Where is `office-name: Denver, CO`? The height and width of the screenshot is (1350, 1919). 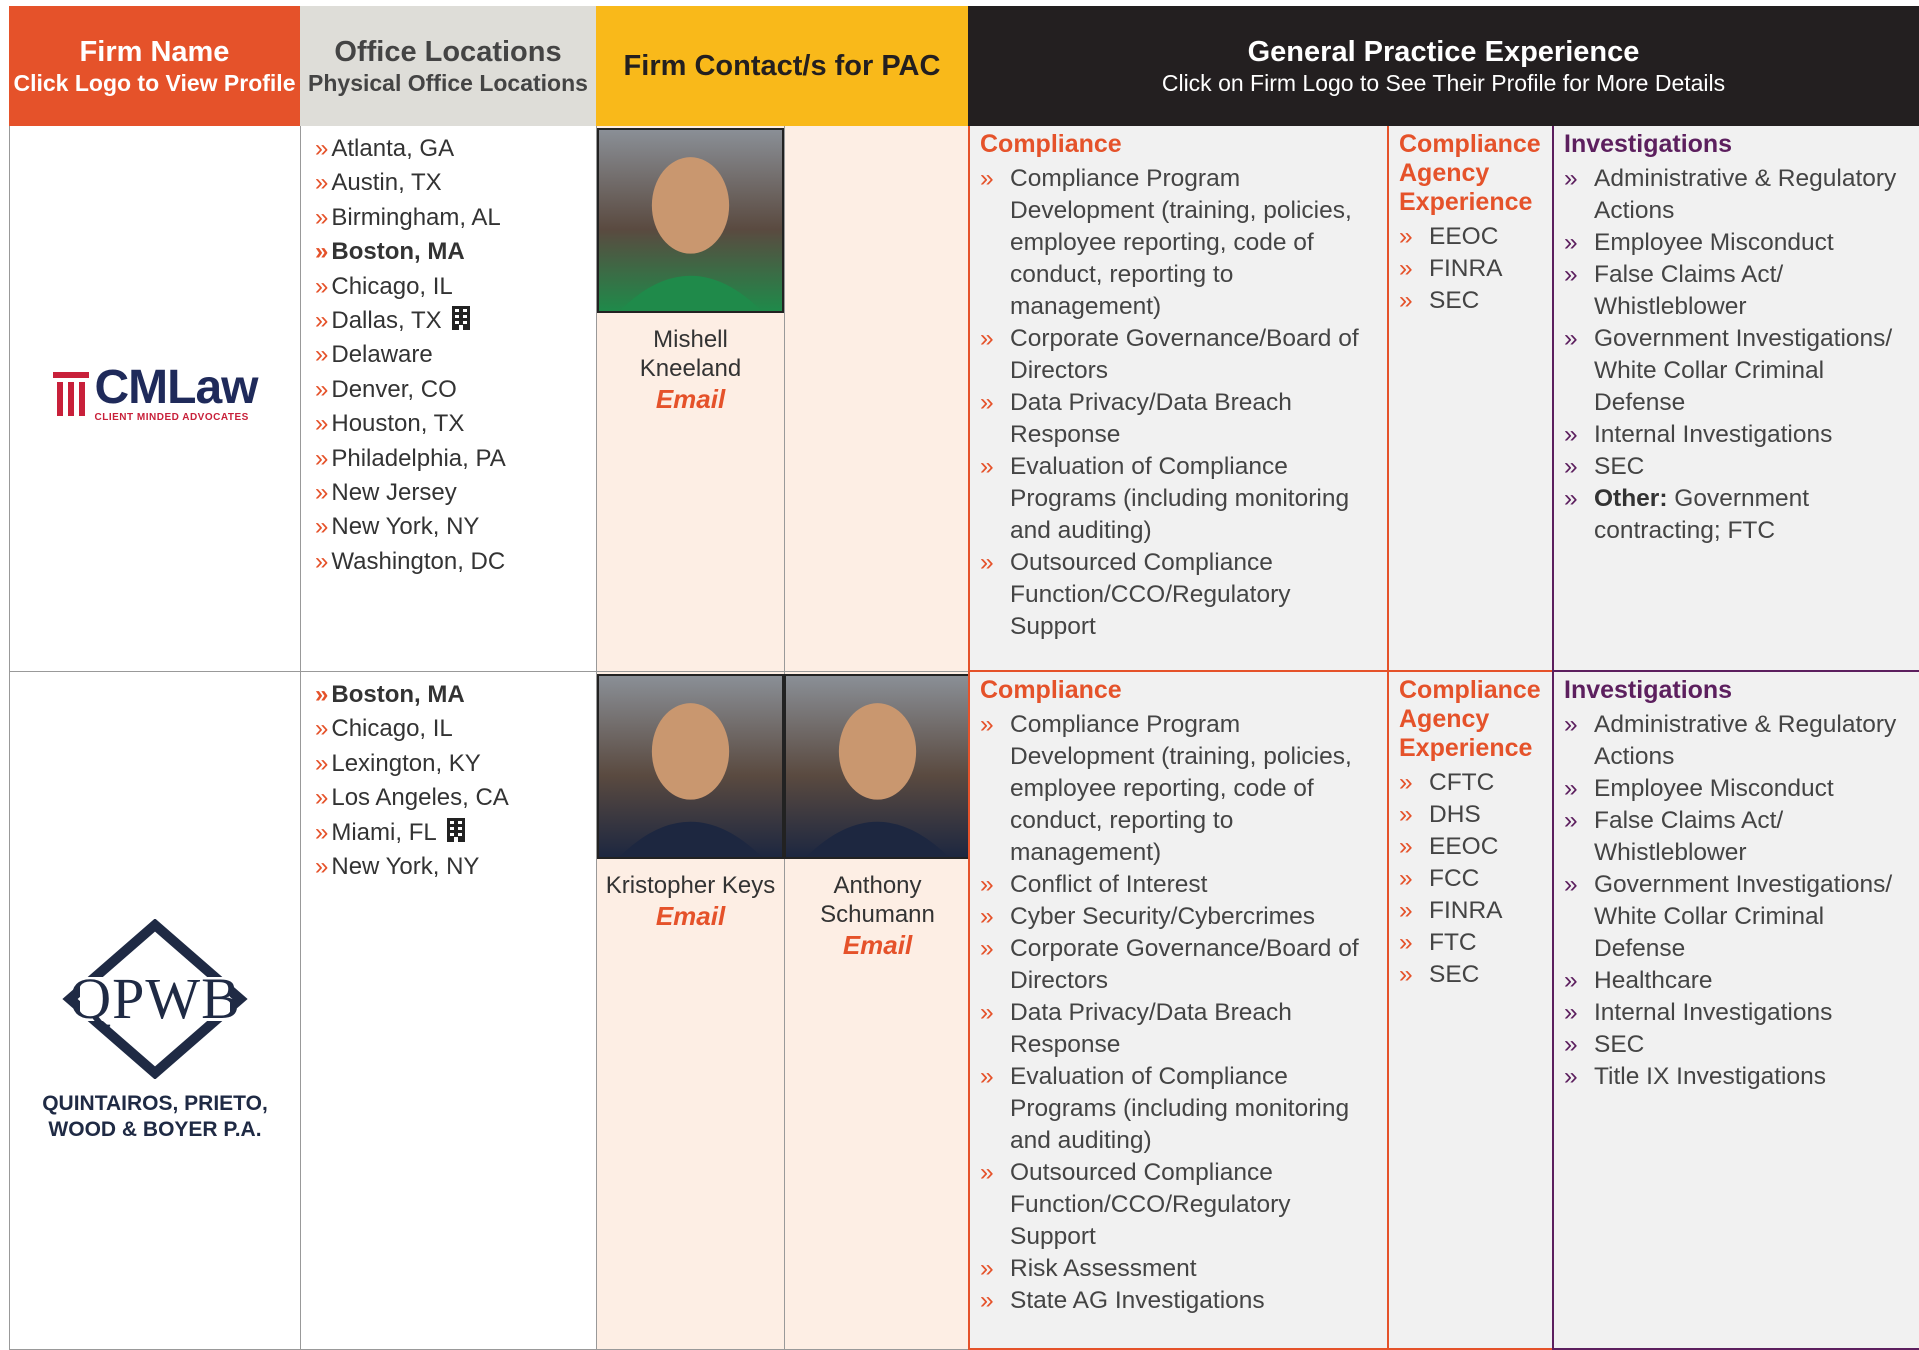
office-name: Denver, CO is located at coordinates (394, 389).